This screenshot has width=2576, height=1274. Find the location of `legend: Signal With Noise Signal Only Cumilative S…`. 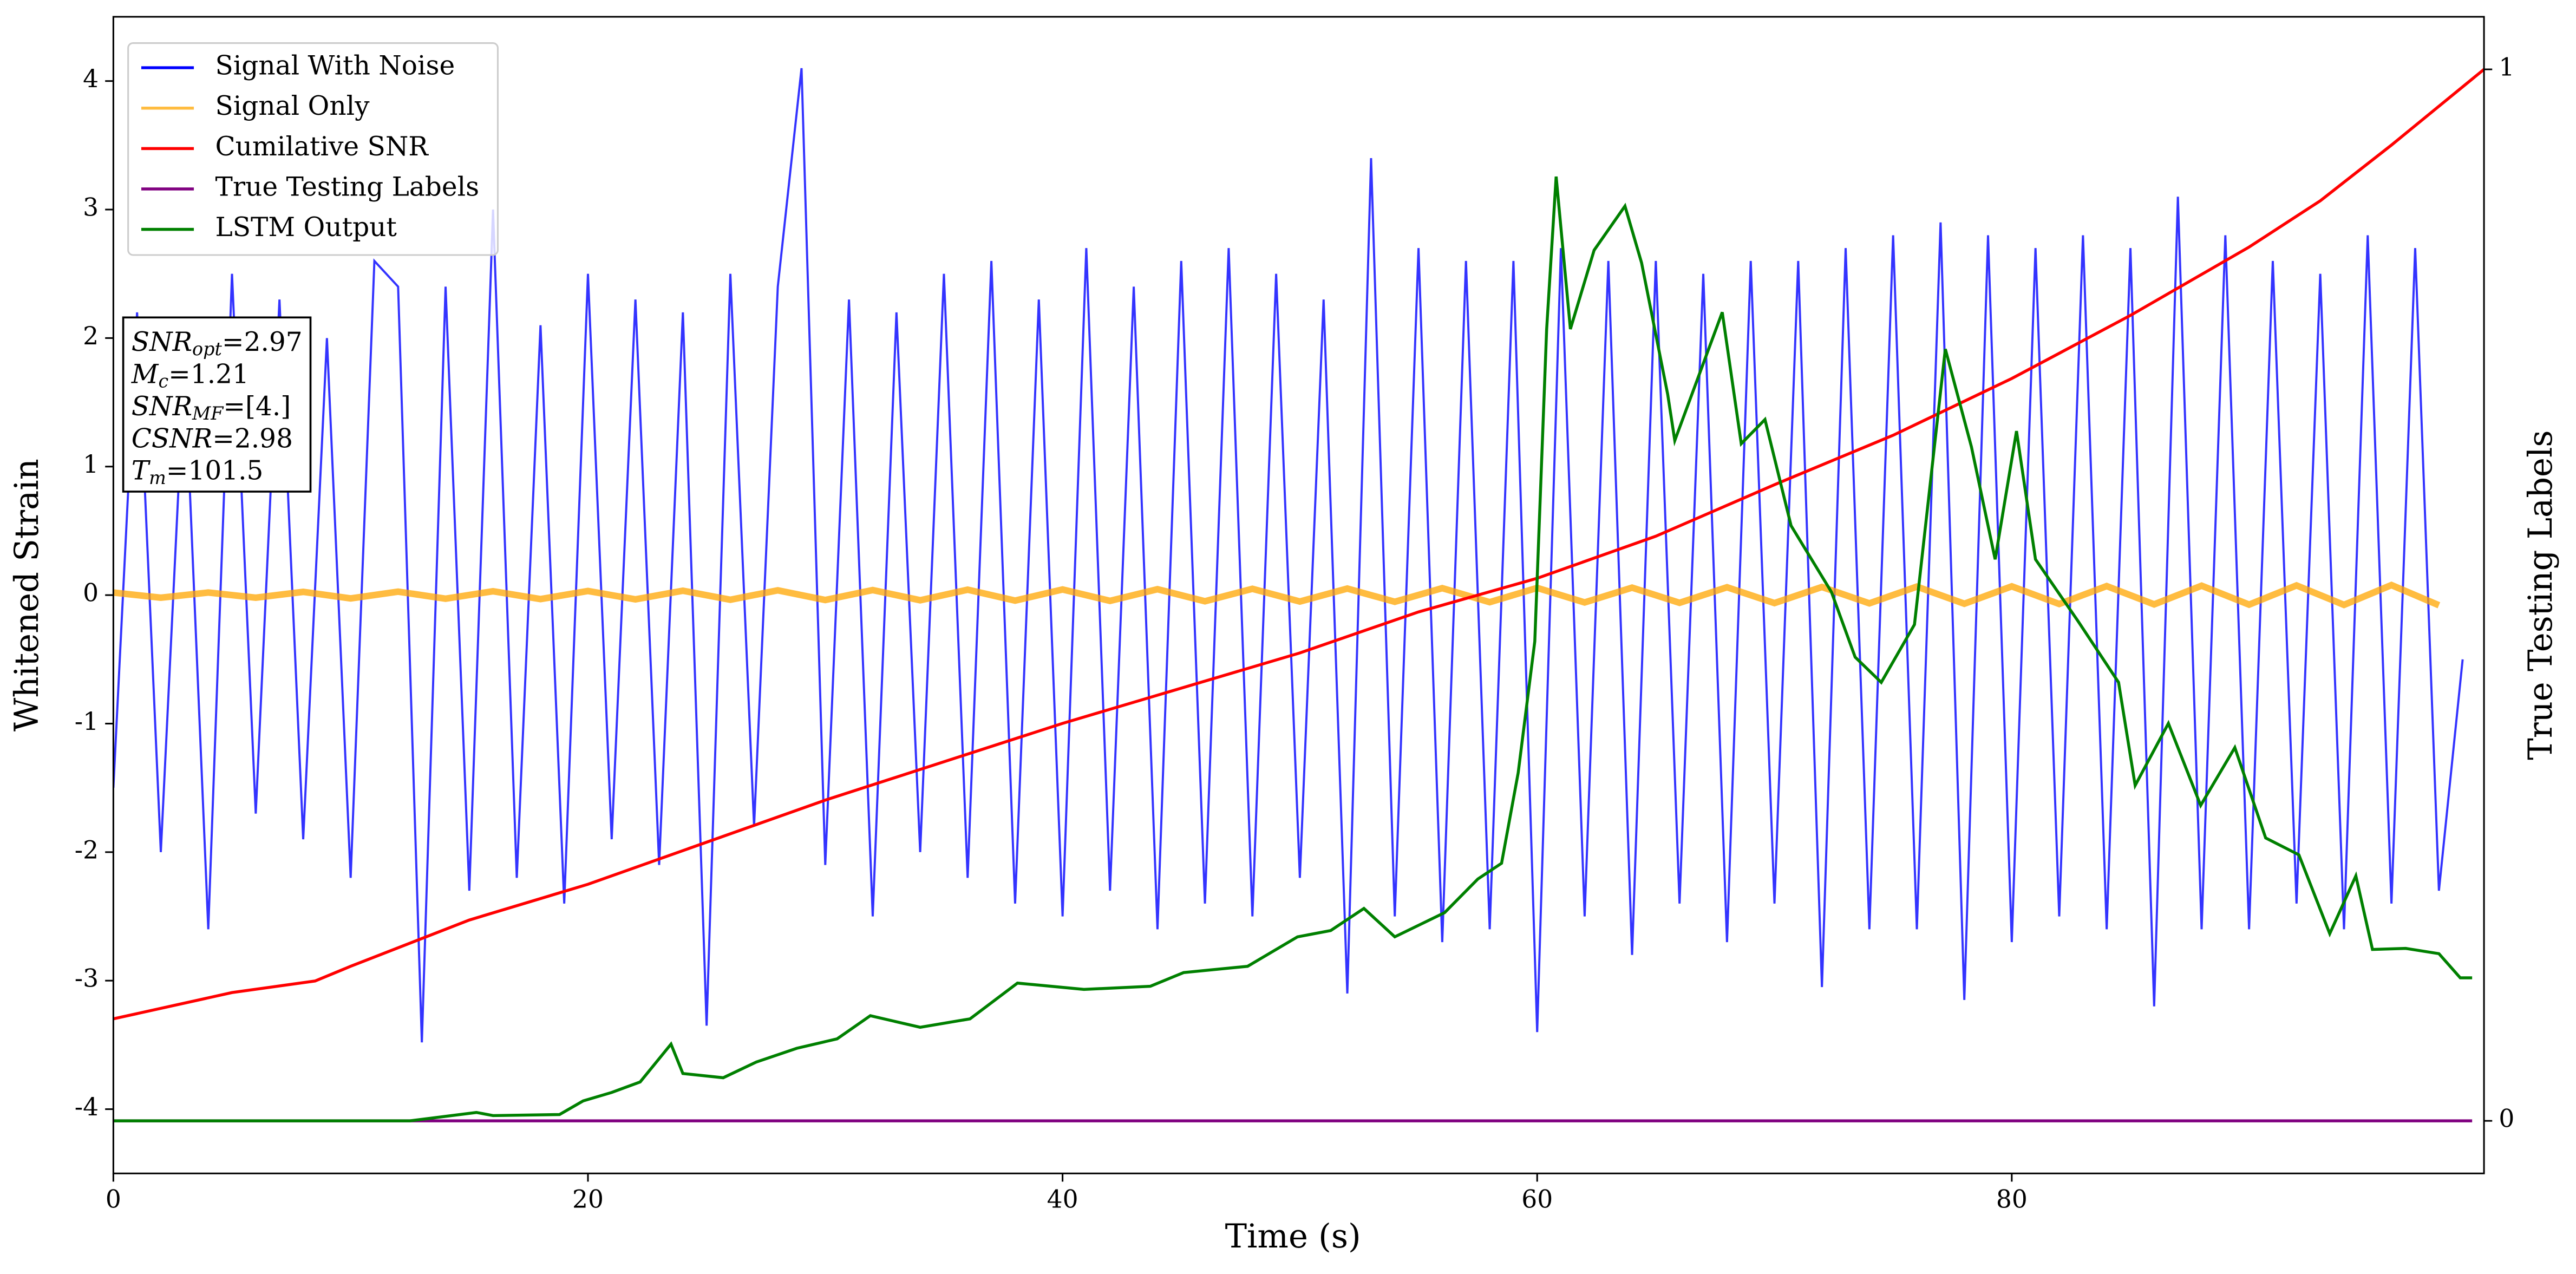

legend: Signal With Noise Signal Only Cumilative S… is located at coordinates (313, 149).